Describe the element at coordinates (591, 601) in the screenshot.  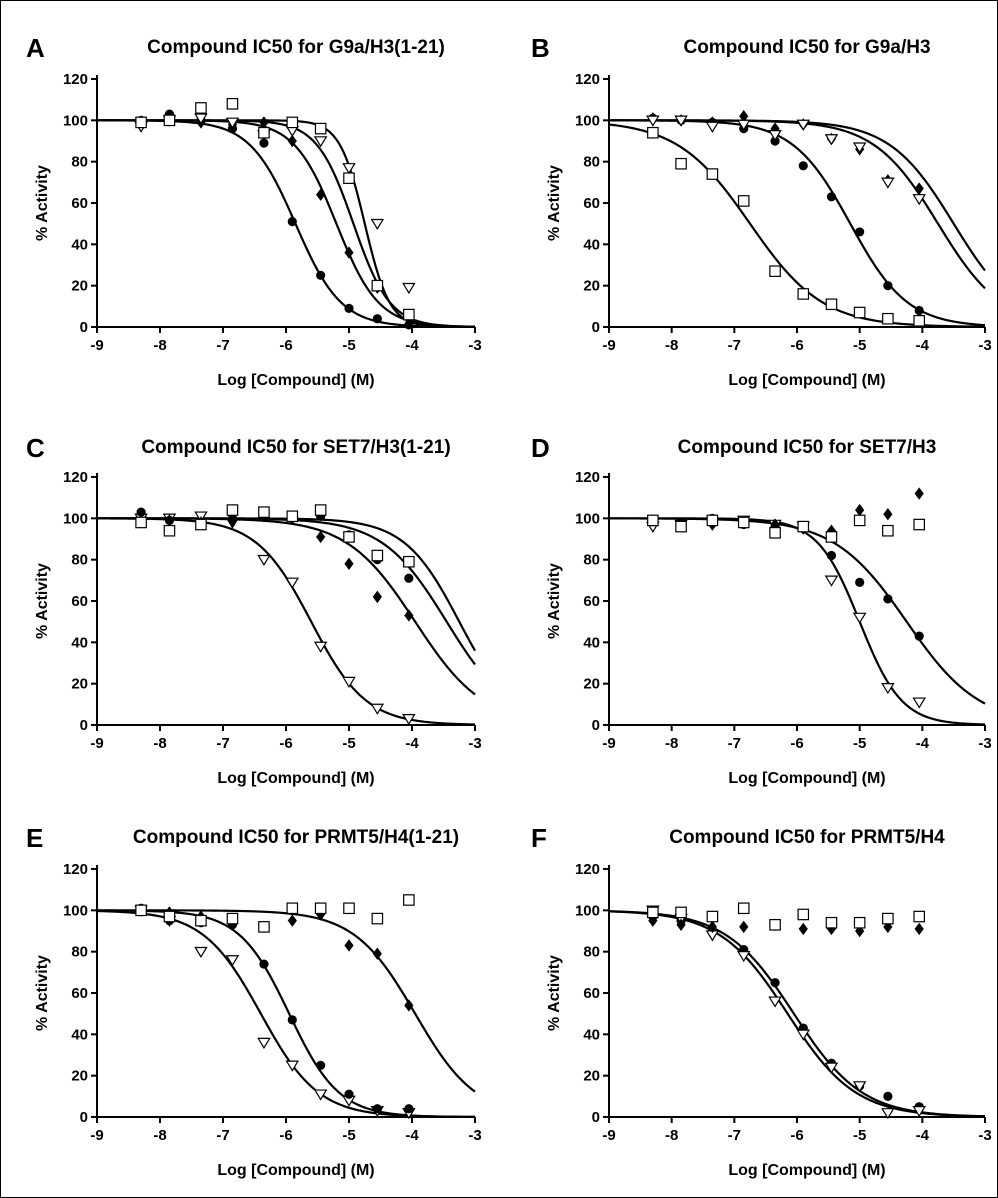
I see `panel-d-y-tick-label: 60` at that location.